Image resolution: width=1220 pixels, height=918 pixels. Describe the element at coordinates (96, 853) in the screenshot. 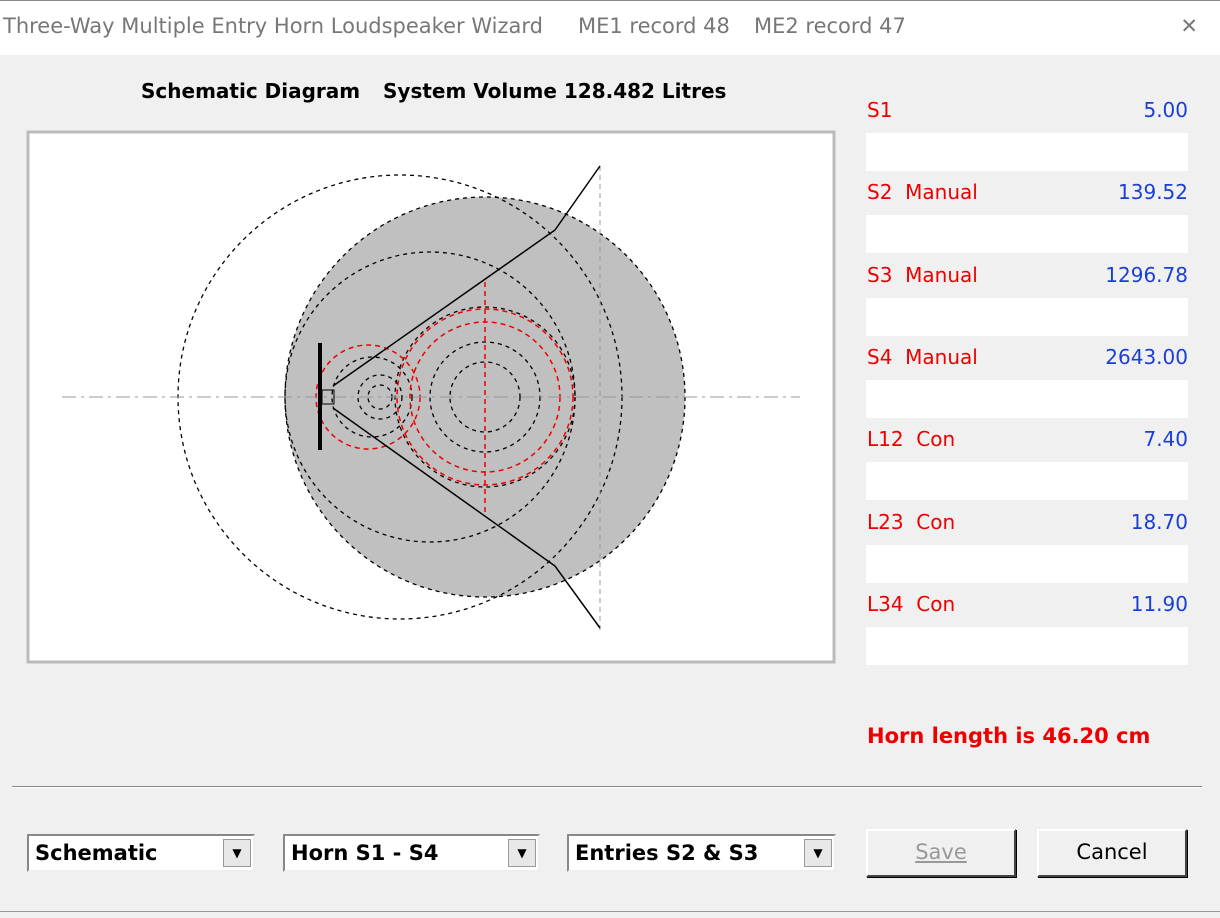

I see `dropdown-value: Schematic` at that location.